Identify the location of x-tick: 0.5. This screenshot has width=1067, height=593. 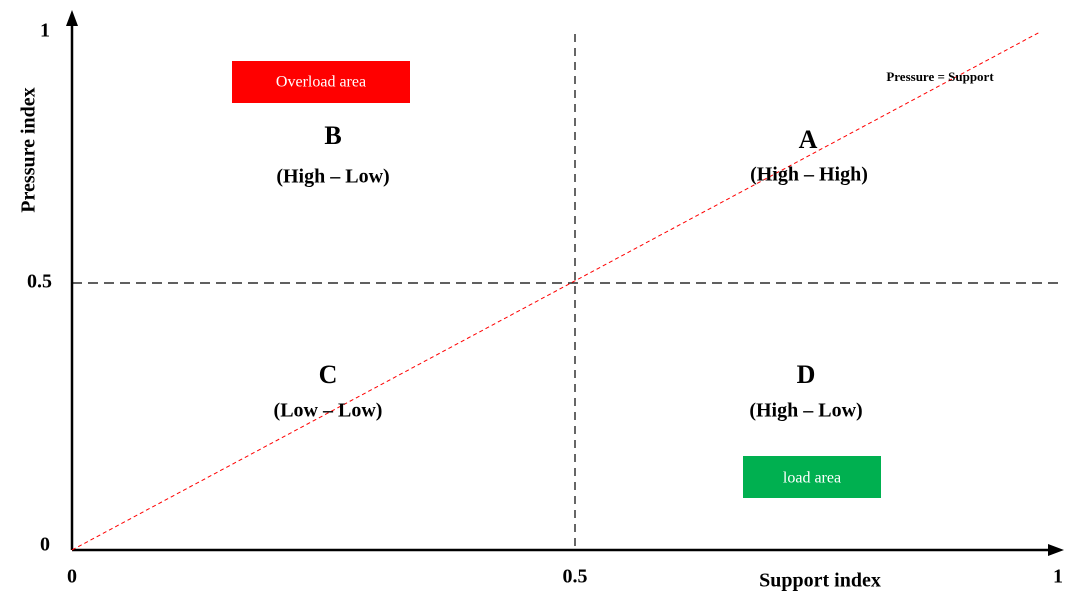
(575, 577).